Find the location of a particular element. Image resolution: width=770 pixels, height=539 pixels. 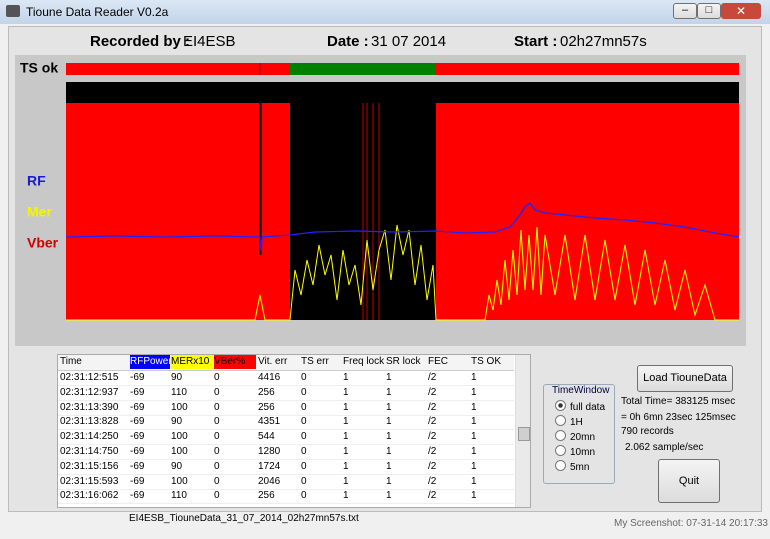

table-cell: 02:31:12:937 is located at coordinates (89, 392).